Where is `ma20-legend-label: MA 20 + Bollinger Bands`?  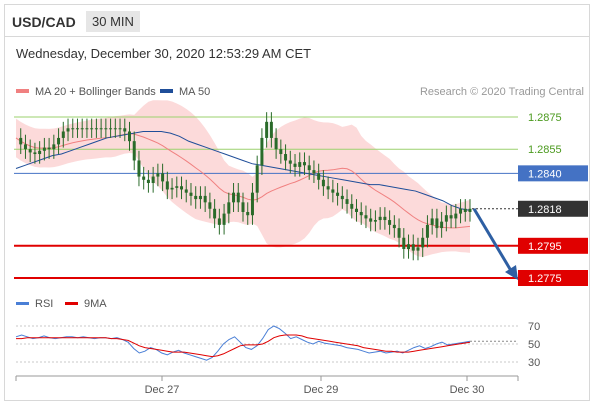 ma20-legend-label: MA 20 + Bollinger Bands is located at coordinates (95, 92).